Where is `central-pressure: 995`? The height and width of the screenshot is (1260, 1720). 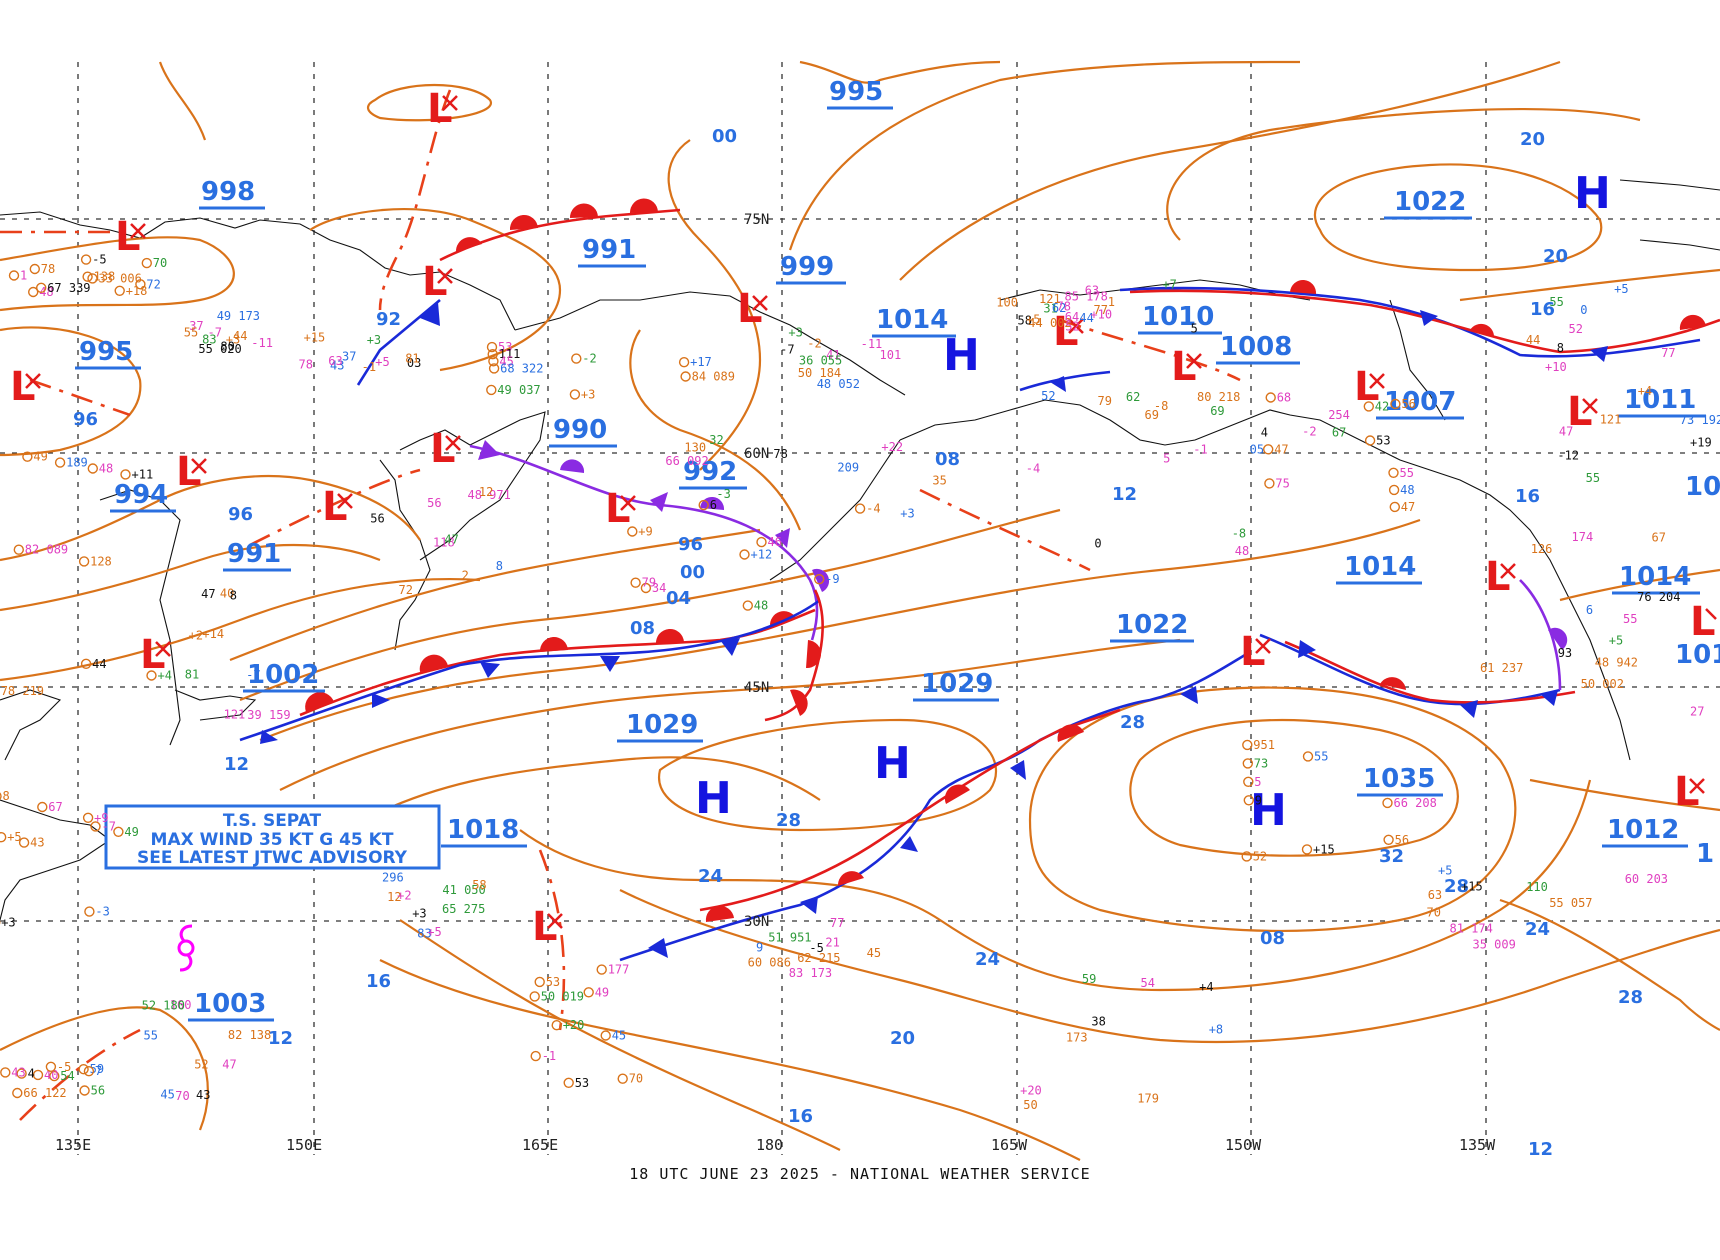 central-pressure: 995 is located at coordinates (106, 352).